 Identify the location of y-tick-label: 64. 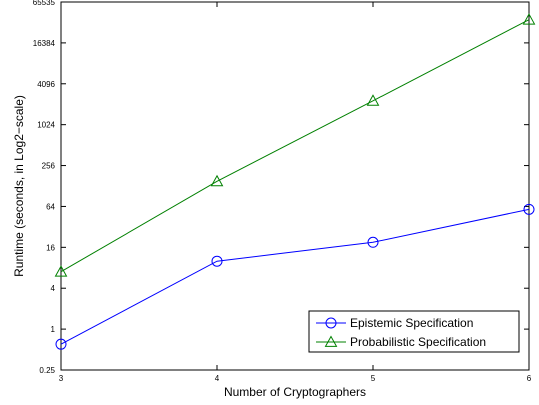
(50, 206).